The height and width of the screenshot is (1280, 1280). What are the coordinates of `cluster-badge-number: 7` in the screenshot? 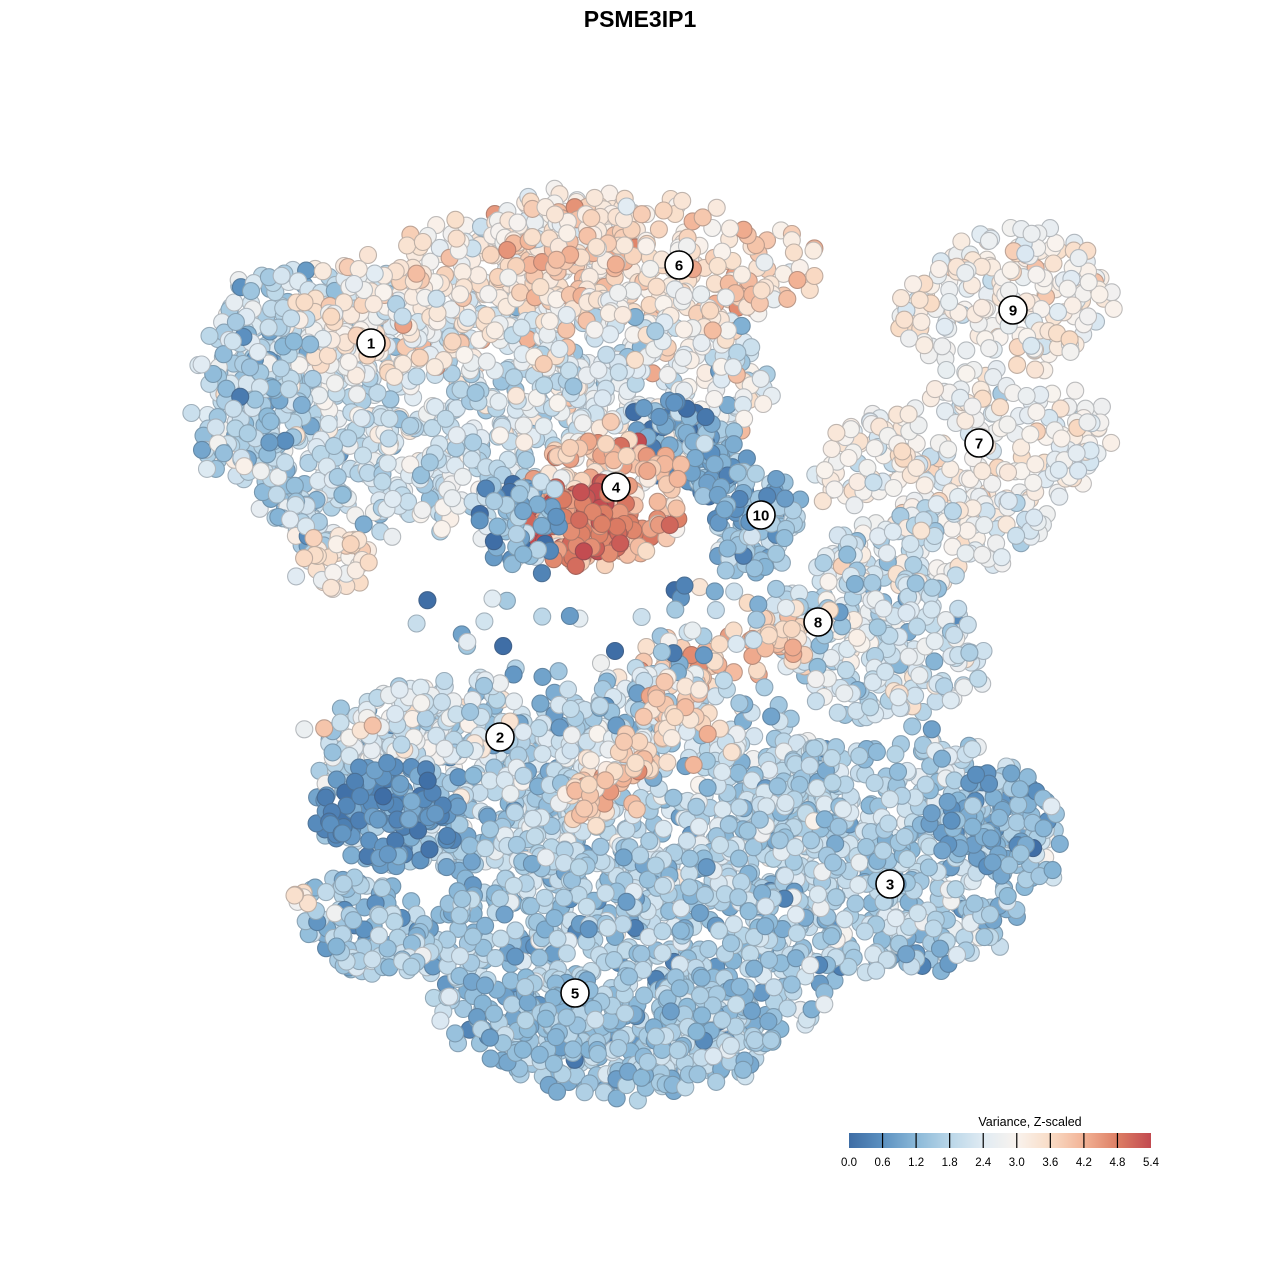 It's located at (979, 444).